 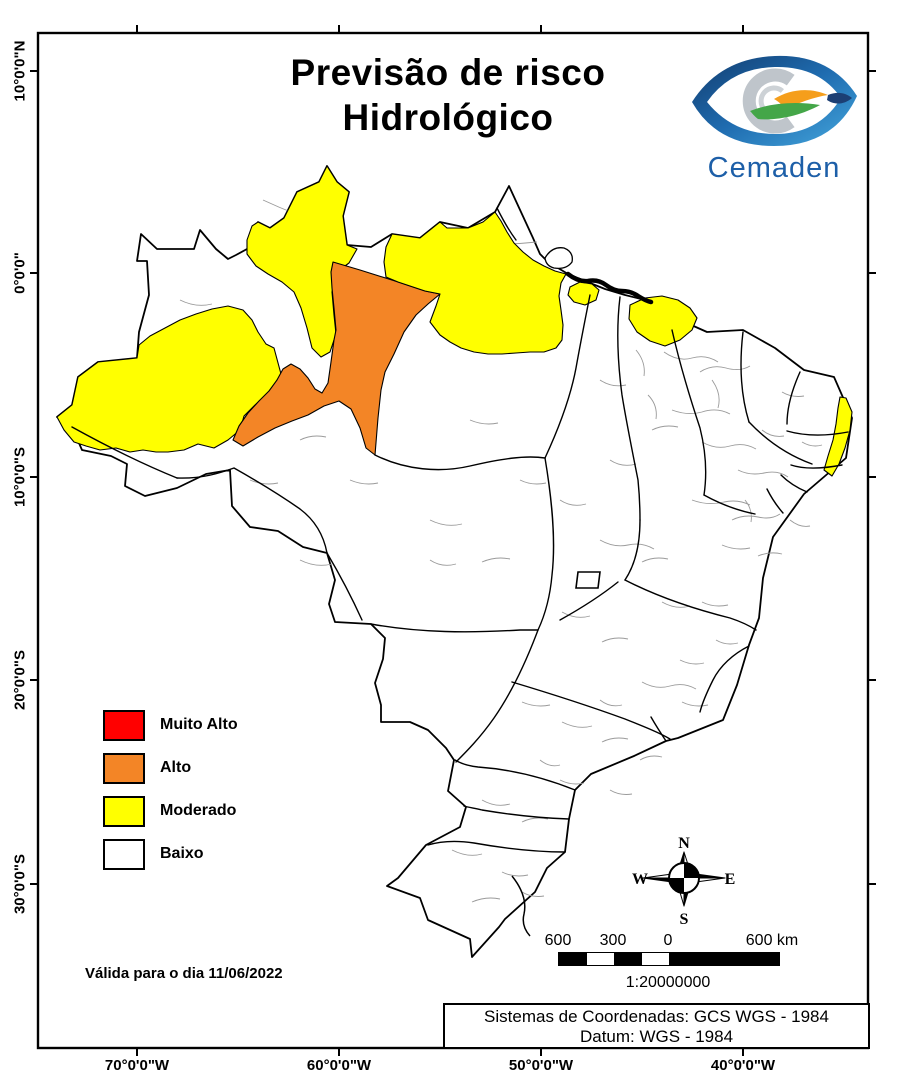 What do you see at coordinates (448, 95) in the screenshot?
I see `page-title: Previsão de risco Hidrológico` at bounding box center [448, 95].